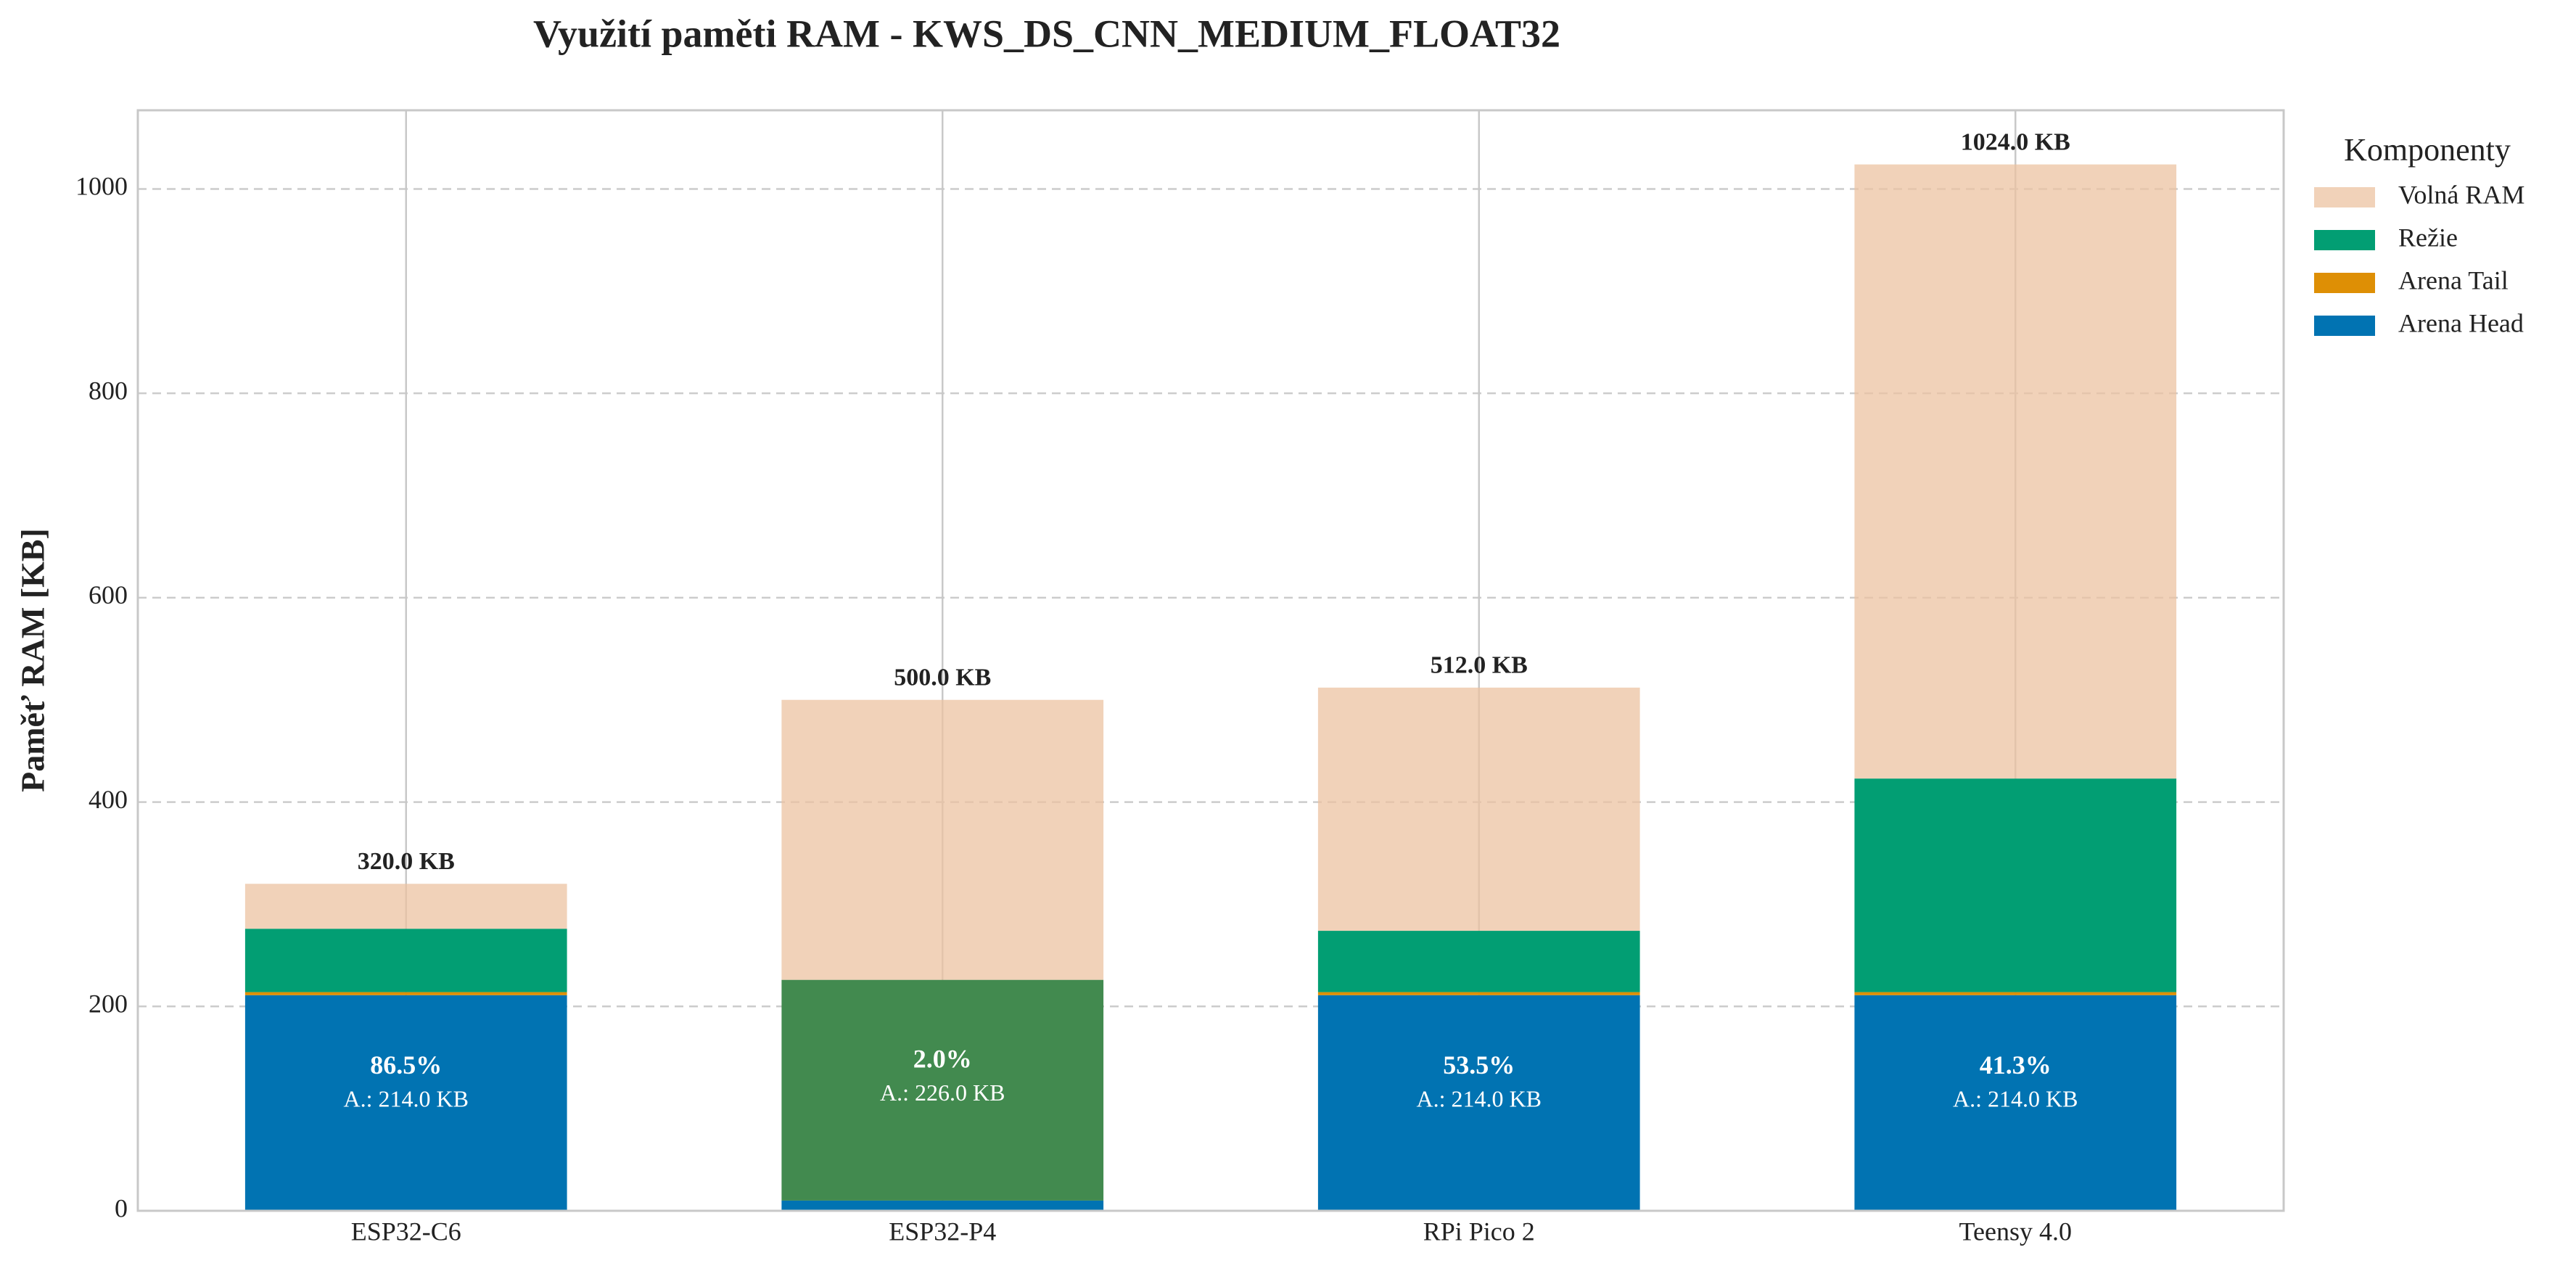  What do you see at coordinates (1479, 1231) in the screenshot?
I see `x-tick-label: RPi Pico 2` at bounding box center [1479, 1231].